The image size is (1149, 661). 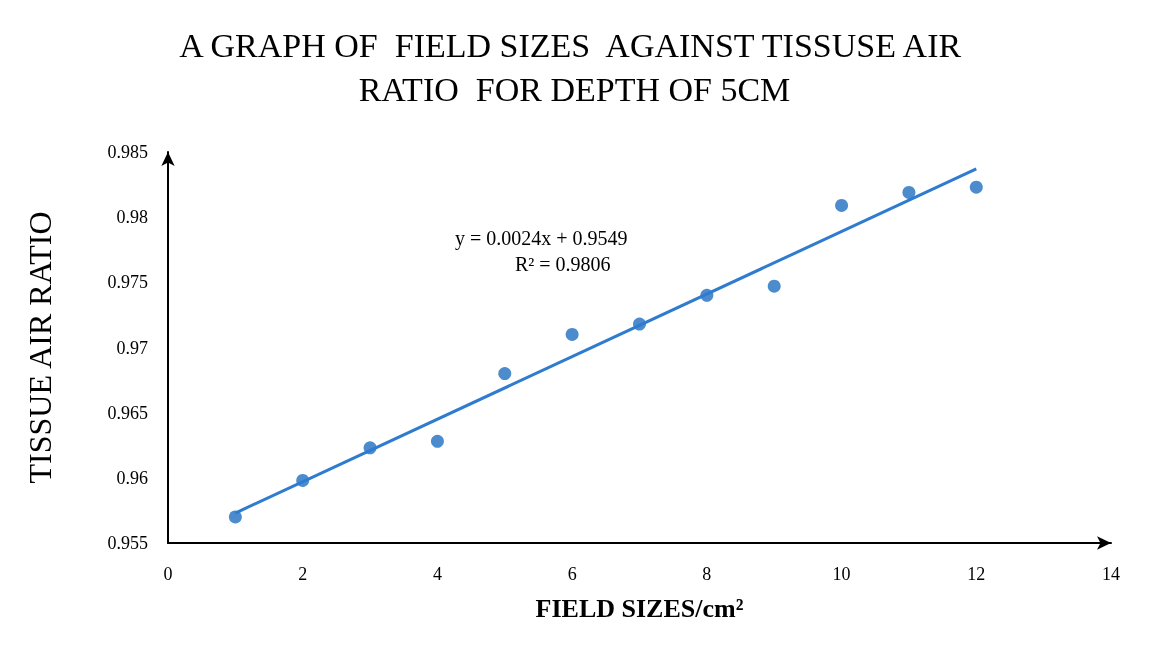 I want to click on y-tick-label: 0.97, so click(x=132, y=347).